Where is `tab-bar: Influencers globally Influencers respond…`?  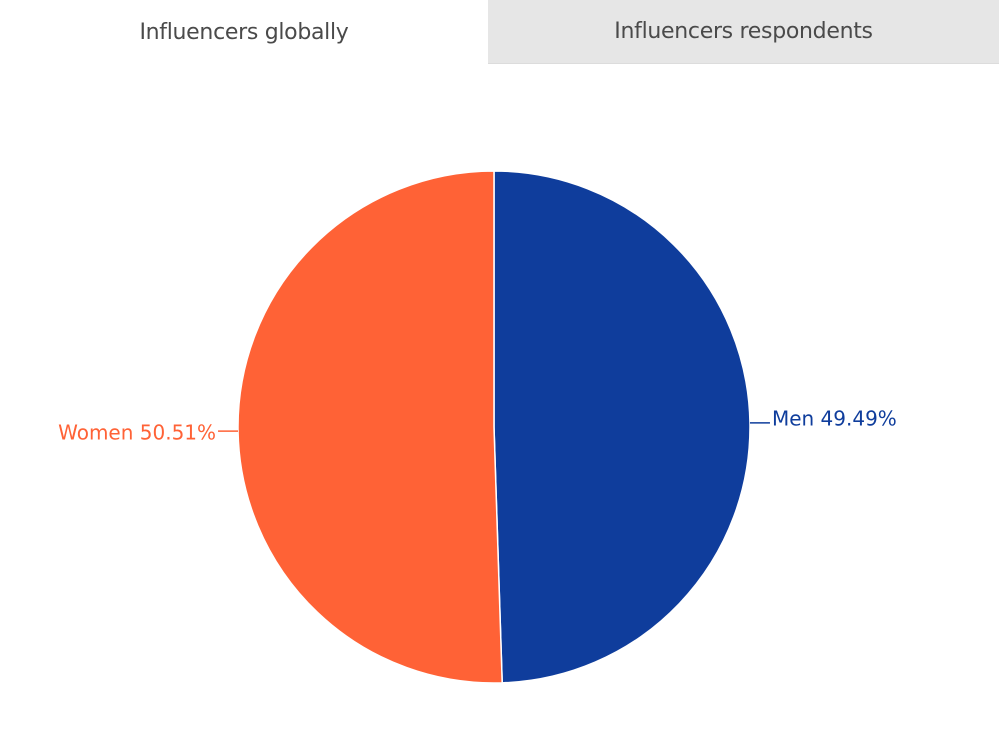 tab-bar: Influencers globally Influencers respond… is located at coordinates (500, 32).